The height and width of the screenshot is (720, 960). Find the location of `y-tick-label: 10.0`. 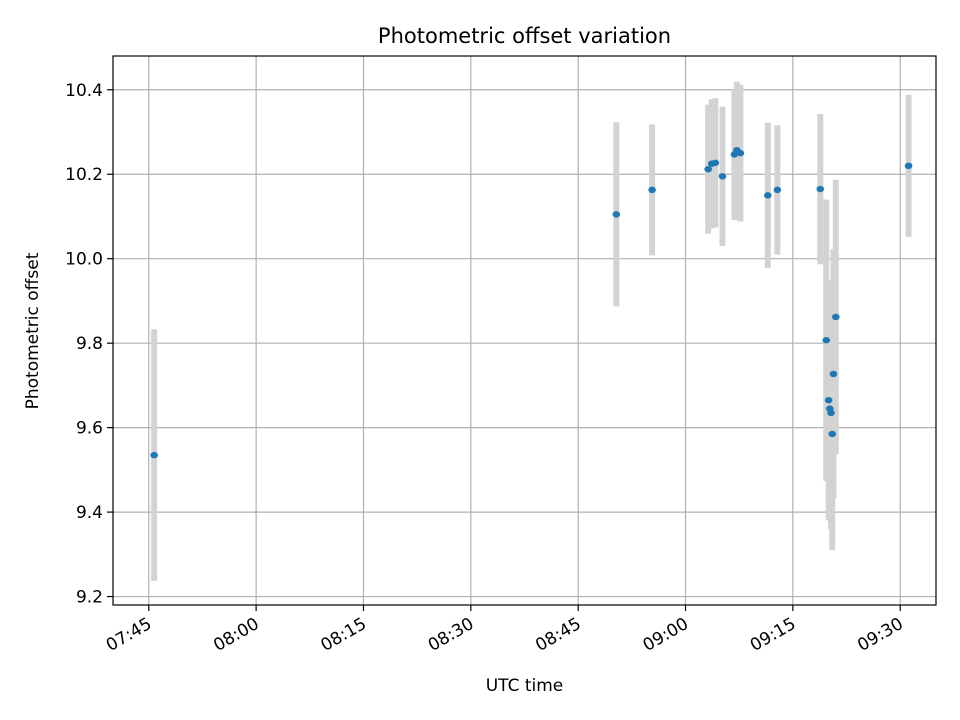

y-tick-label: 10.0 is located at coordinates (84, 260).